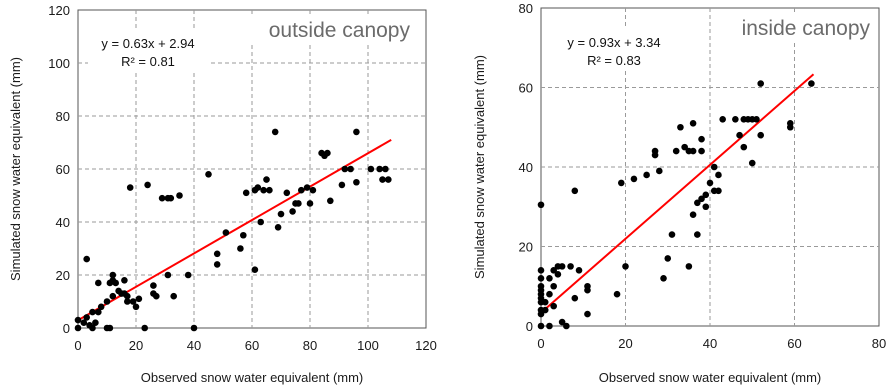 The width and height of the screenshot is (892, 386). Describe the element at coordinates (63, 169) in the screenshot. I see `y-tick-label: 60` at that location.